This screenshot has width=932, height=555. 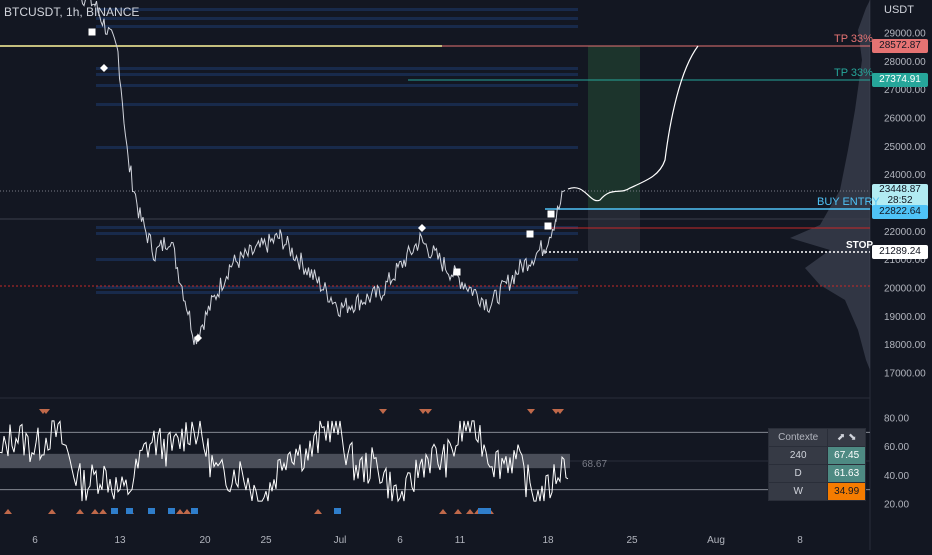 What do you see at coordinates (899, 10) in the screenshot?
I see `currency-label: USDT` at bounding box center [899, 10].